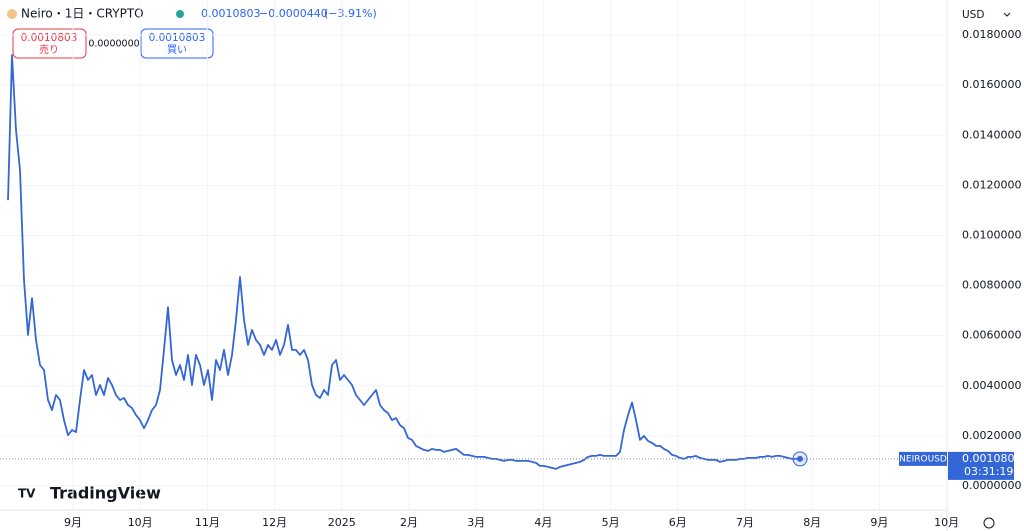  Describe the element at coordinates (992, 134) in the screenshot. I see `y-tick-label: 0.0140000` at that location.